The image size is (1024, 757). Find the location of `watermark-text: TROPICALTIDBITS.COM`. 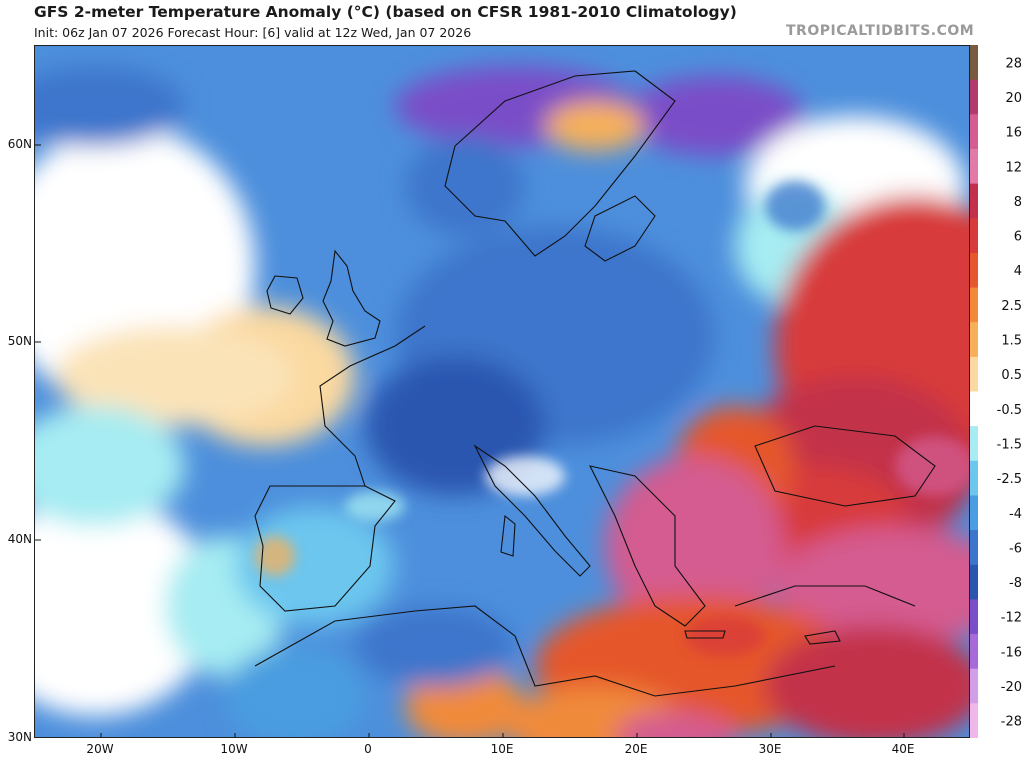

watermark-text: TROPICALTIDBITS.COM is located at coordinates (880, 31).